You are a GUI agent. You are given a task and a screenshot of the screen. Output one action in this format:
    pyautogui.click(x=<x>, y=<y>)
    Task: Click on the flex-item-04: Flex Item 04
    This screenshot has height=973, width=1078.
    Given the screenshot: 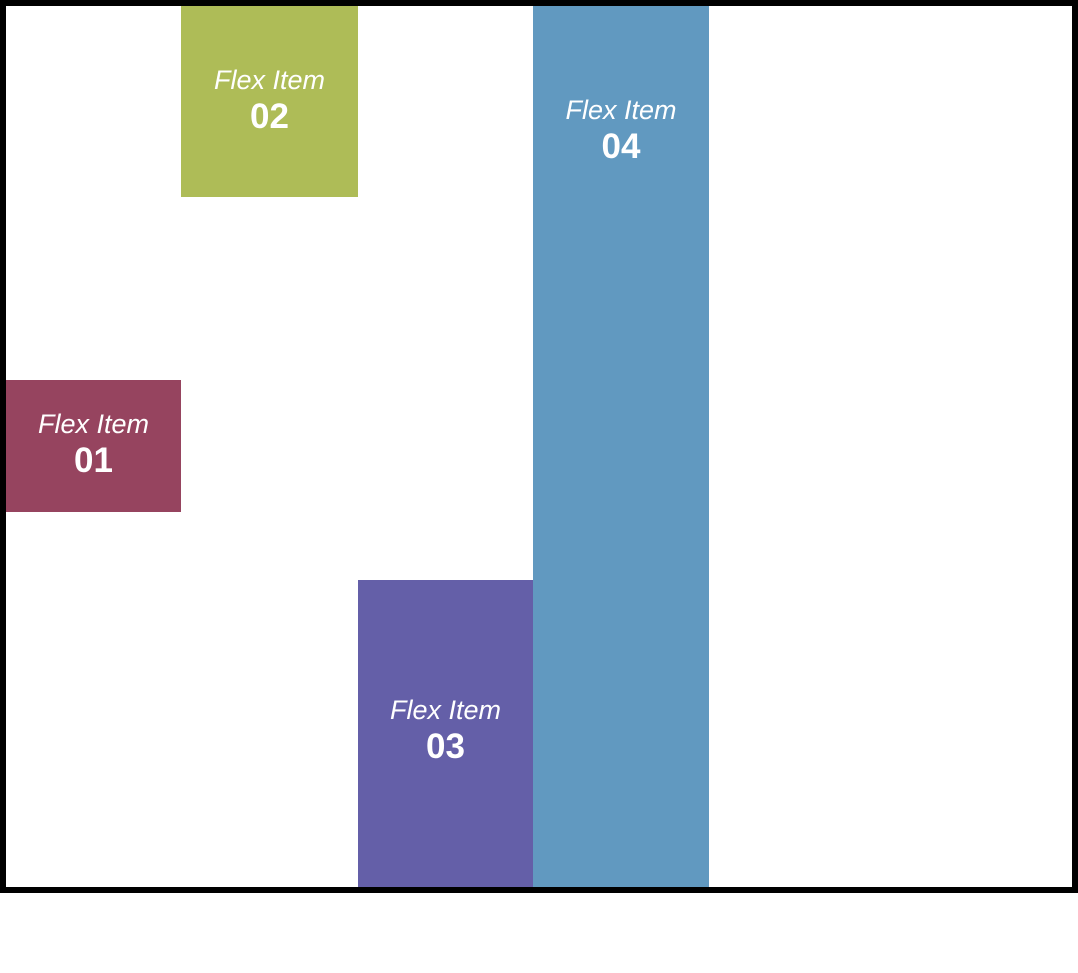 What is the action you would take?
    pyautogui.click(x=621, y=446)
    